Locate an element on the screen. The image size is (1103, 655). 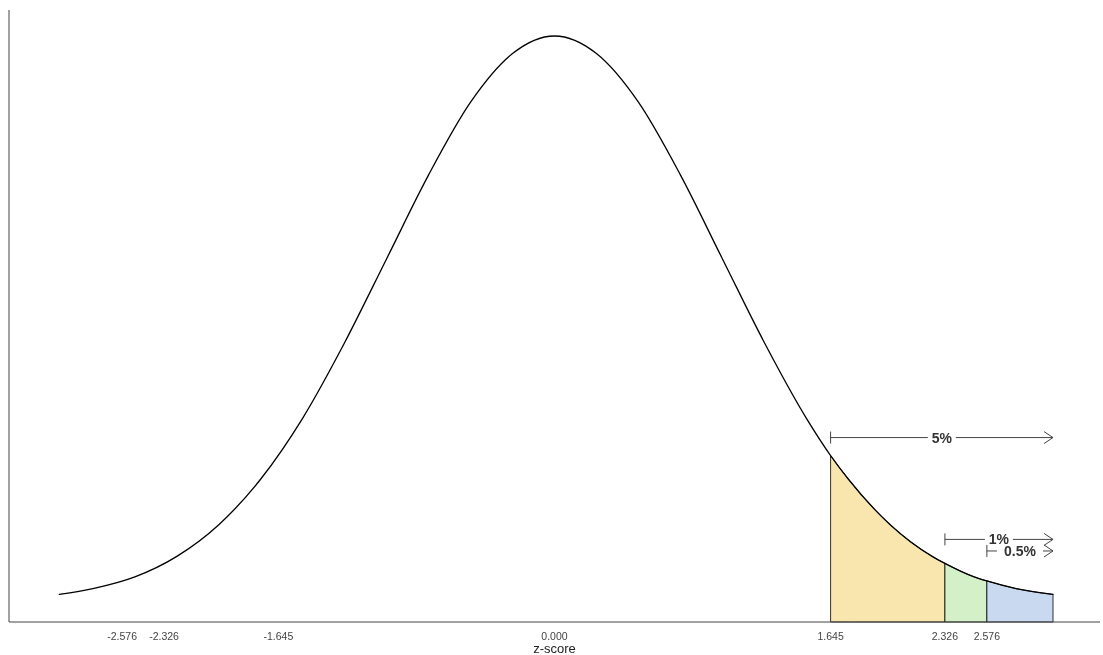
annotation: 5% is located at coordinates (942, 437).